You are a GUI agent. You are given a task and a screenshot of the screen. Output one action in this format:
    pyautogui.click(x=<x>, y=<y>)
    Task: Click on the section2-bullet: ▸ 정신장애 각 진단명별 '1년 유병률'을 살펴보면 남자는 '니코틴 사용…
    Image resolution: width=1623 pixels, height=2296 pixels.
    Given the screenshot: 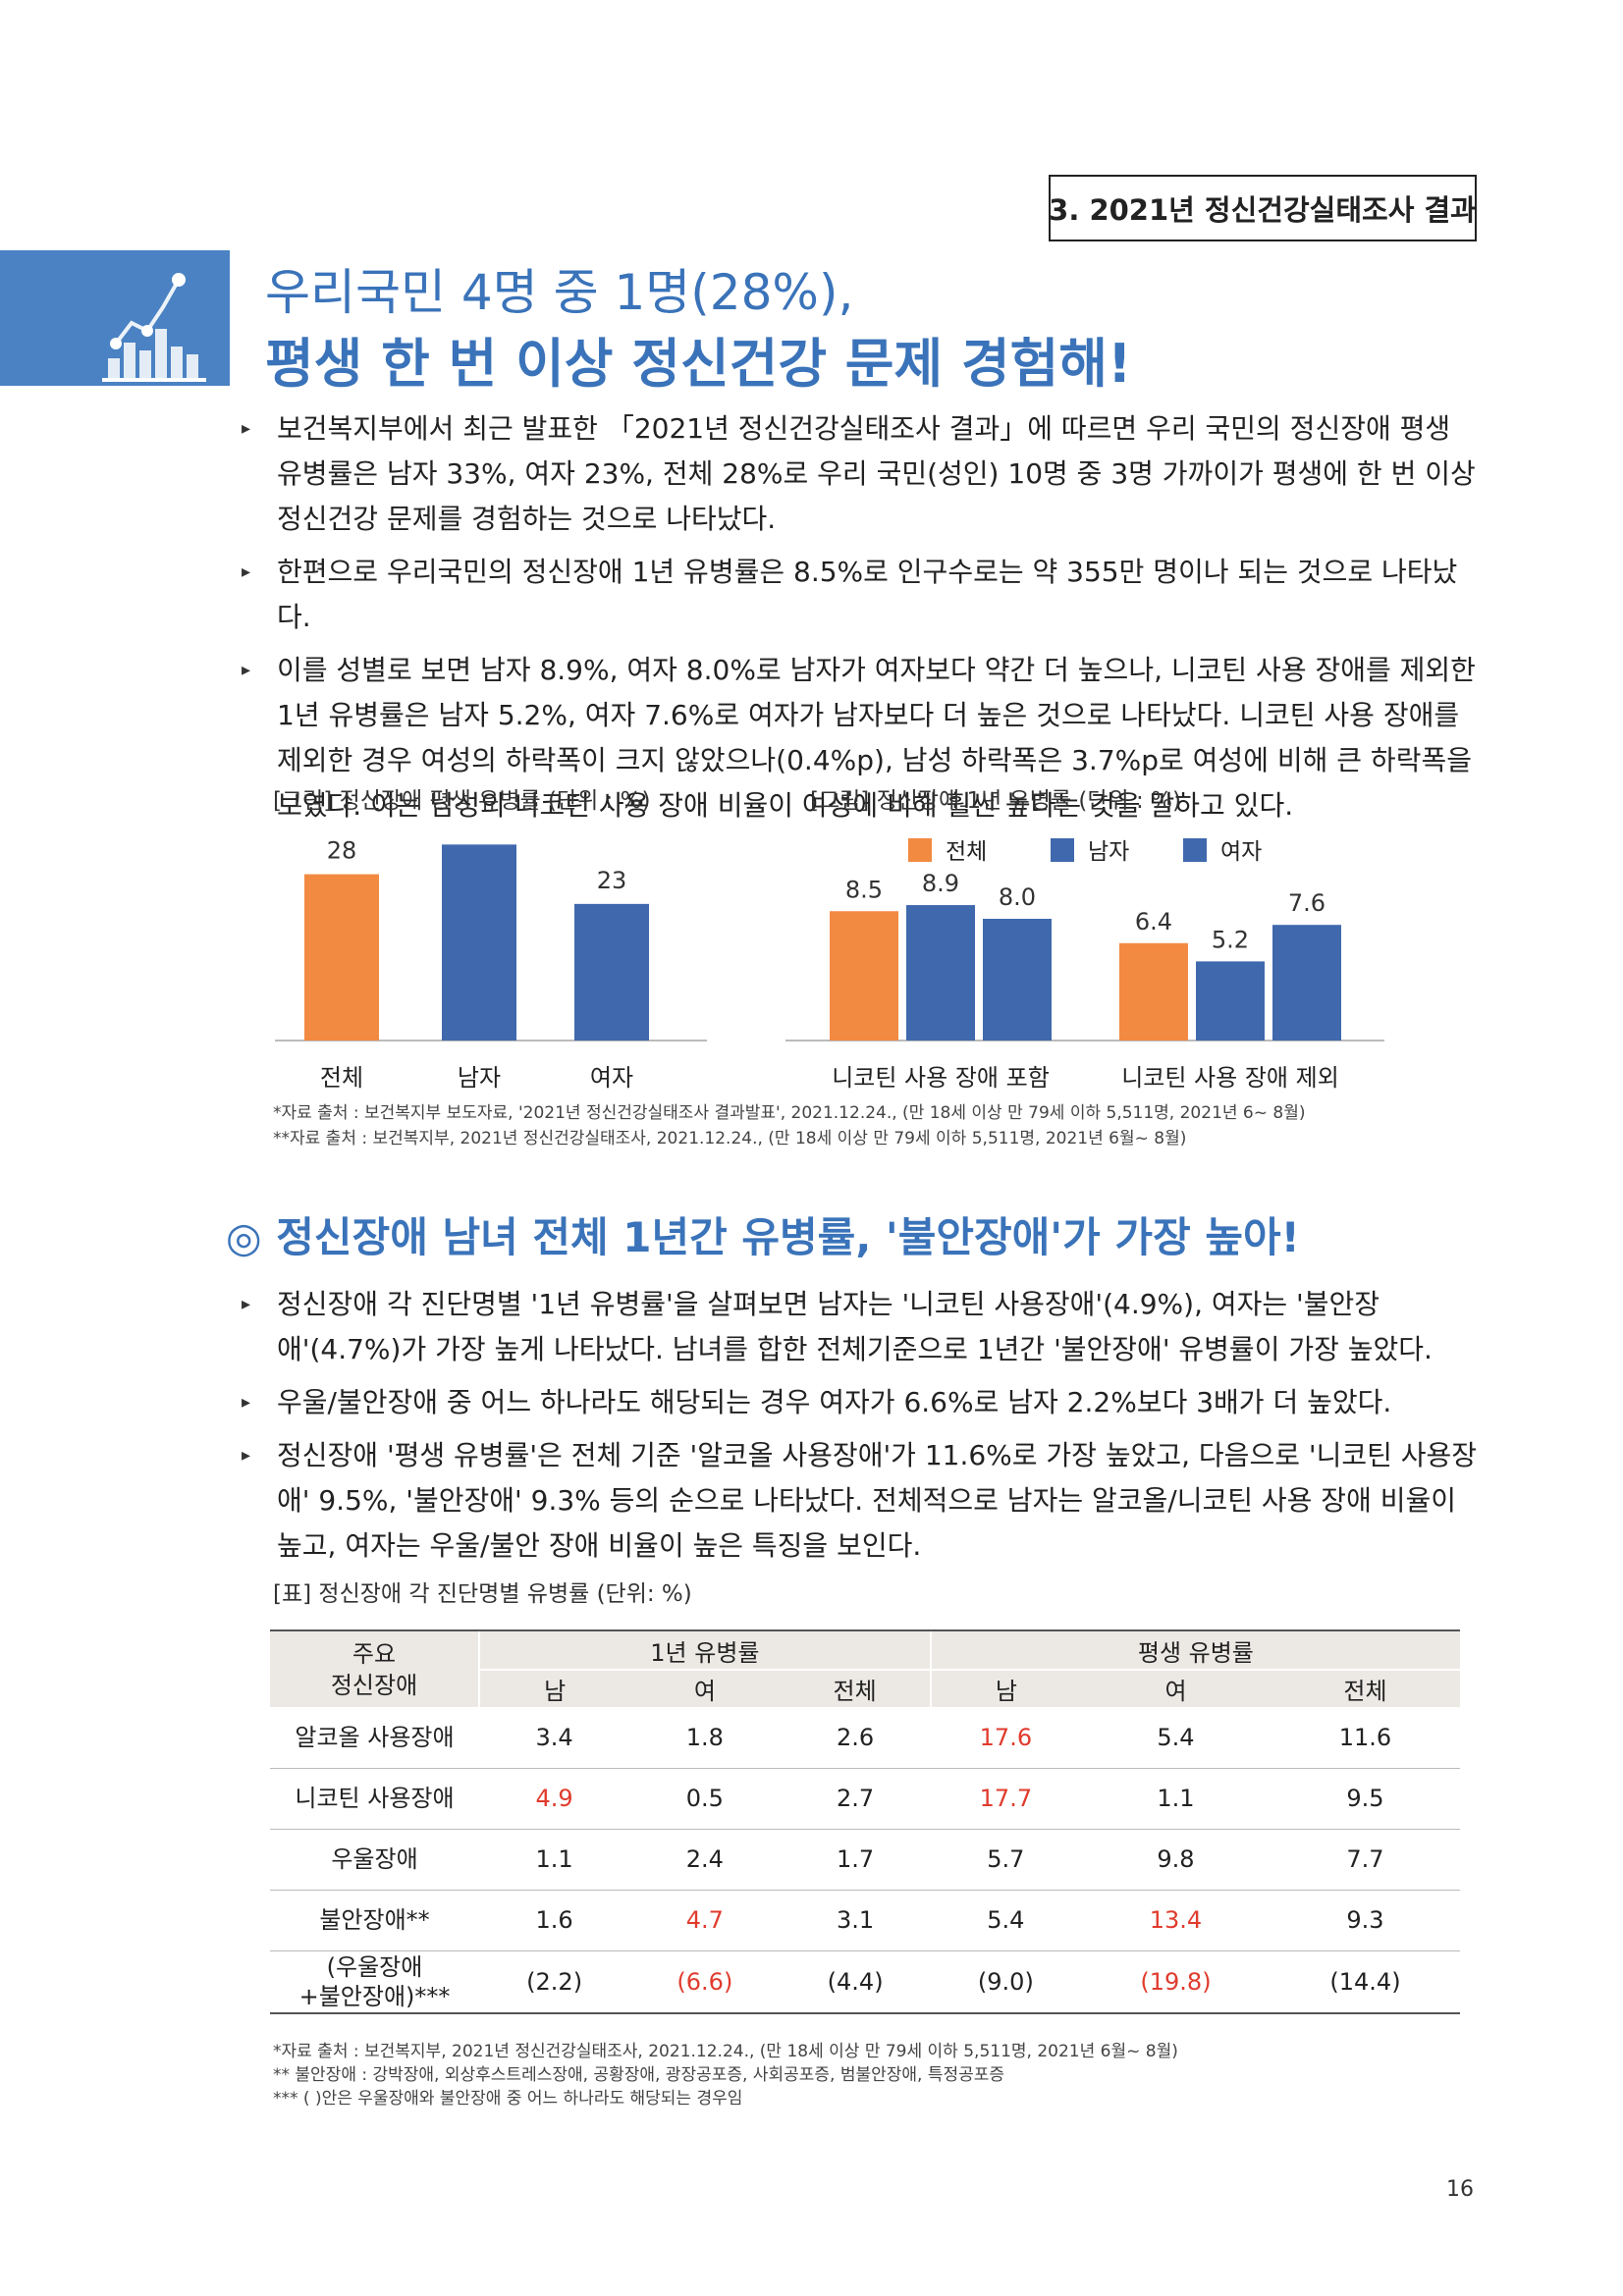 What is the action you would take?
    pyautogui.click(x=860, y=1327)
    